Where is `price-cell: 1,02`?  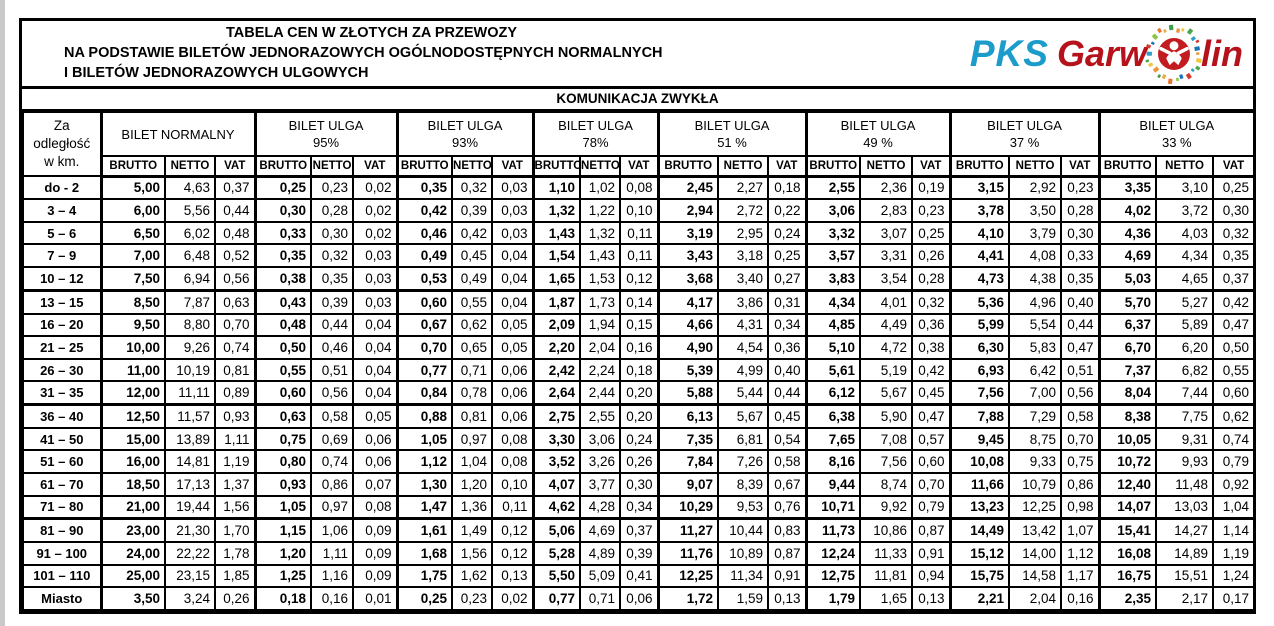
price-cell: 1,02 is located at coordinates (600, 187).